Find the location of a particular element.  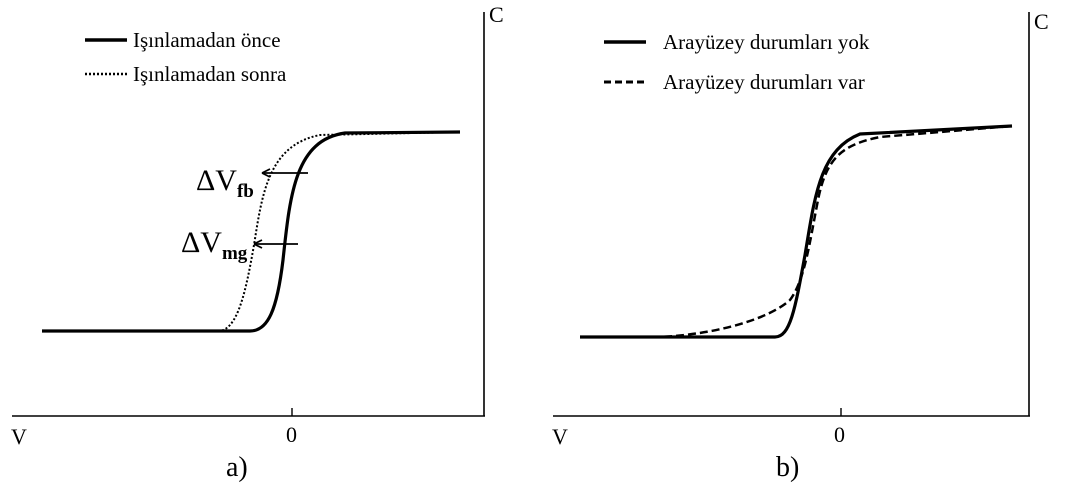

annotation-delta-v-mg-main: ΔV is located at coordinates (201, 242).